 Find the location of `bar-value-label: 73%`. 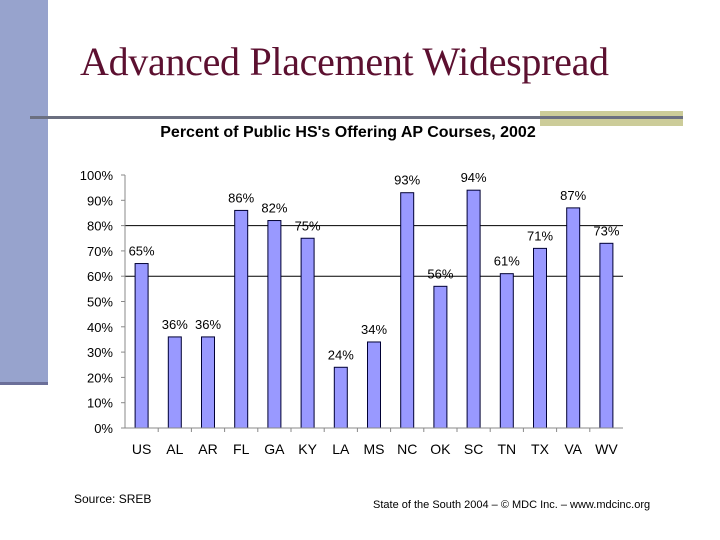

bar-value-label: 73% is located at coordinates (606, 230).